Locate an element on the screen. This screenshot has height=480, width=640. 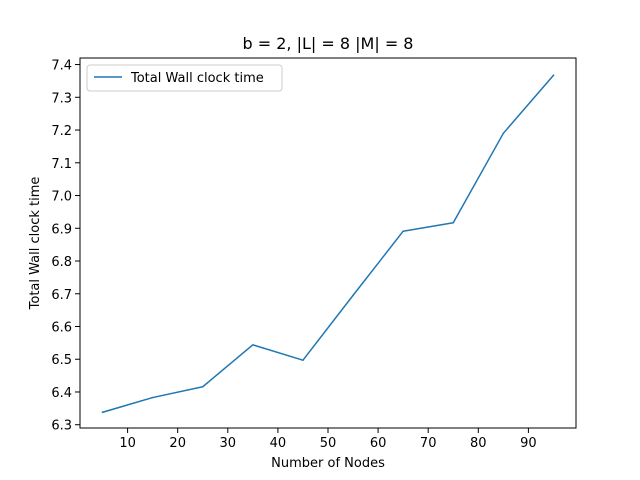
y-tick-label-7-1: 7.1 is located at coordinates (61, 164).